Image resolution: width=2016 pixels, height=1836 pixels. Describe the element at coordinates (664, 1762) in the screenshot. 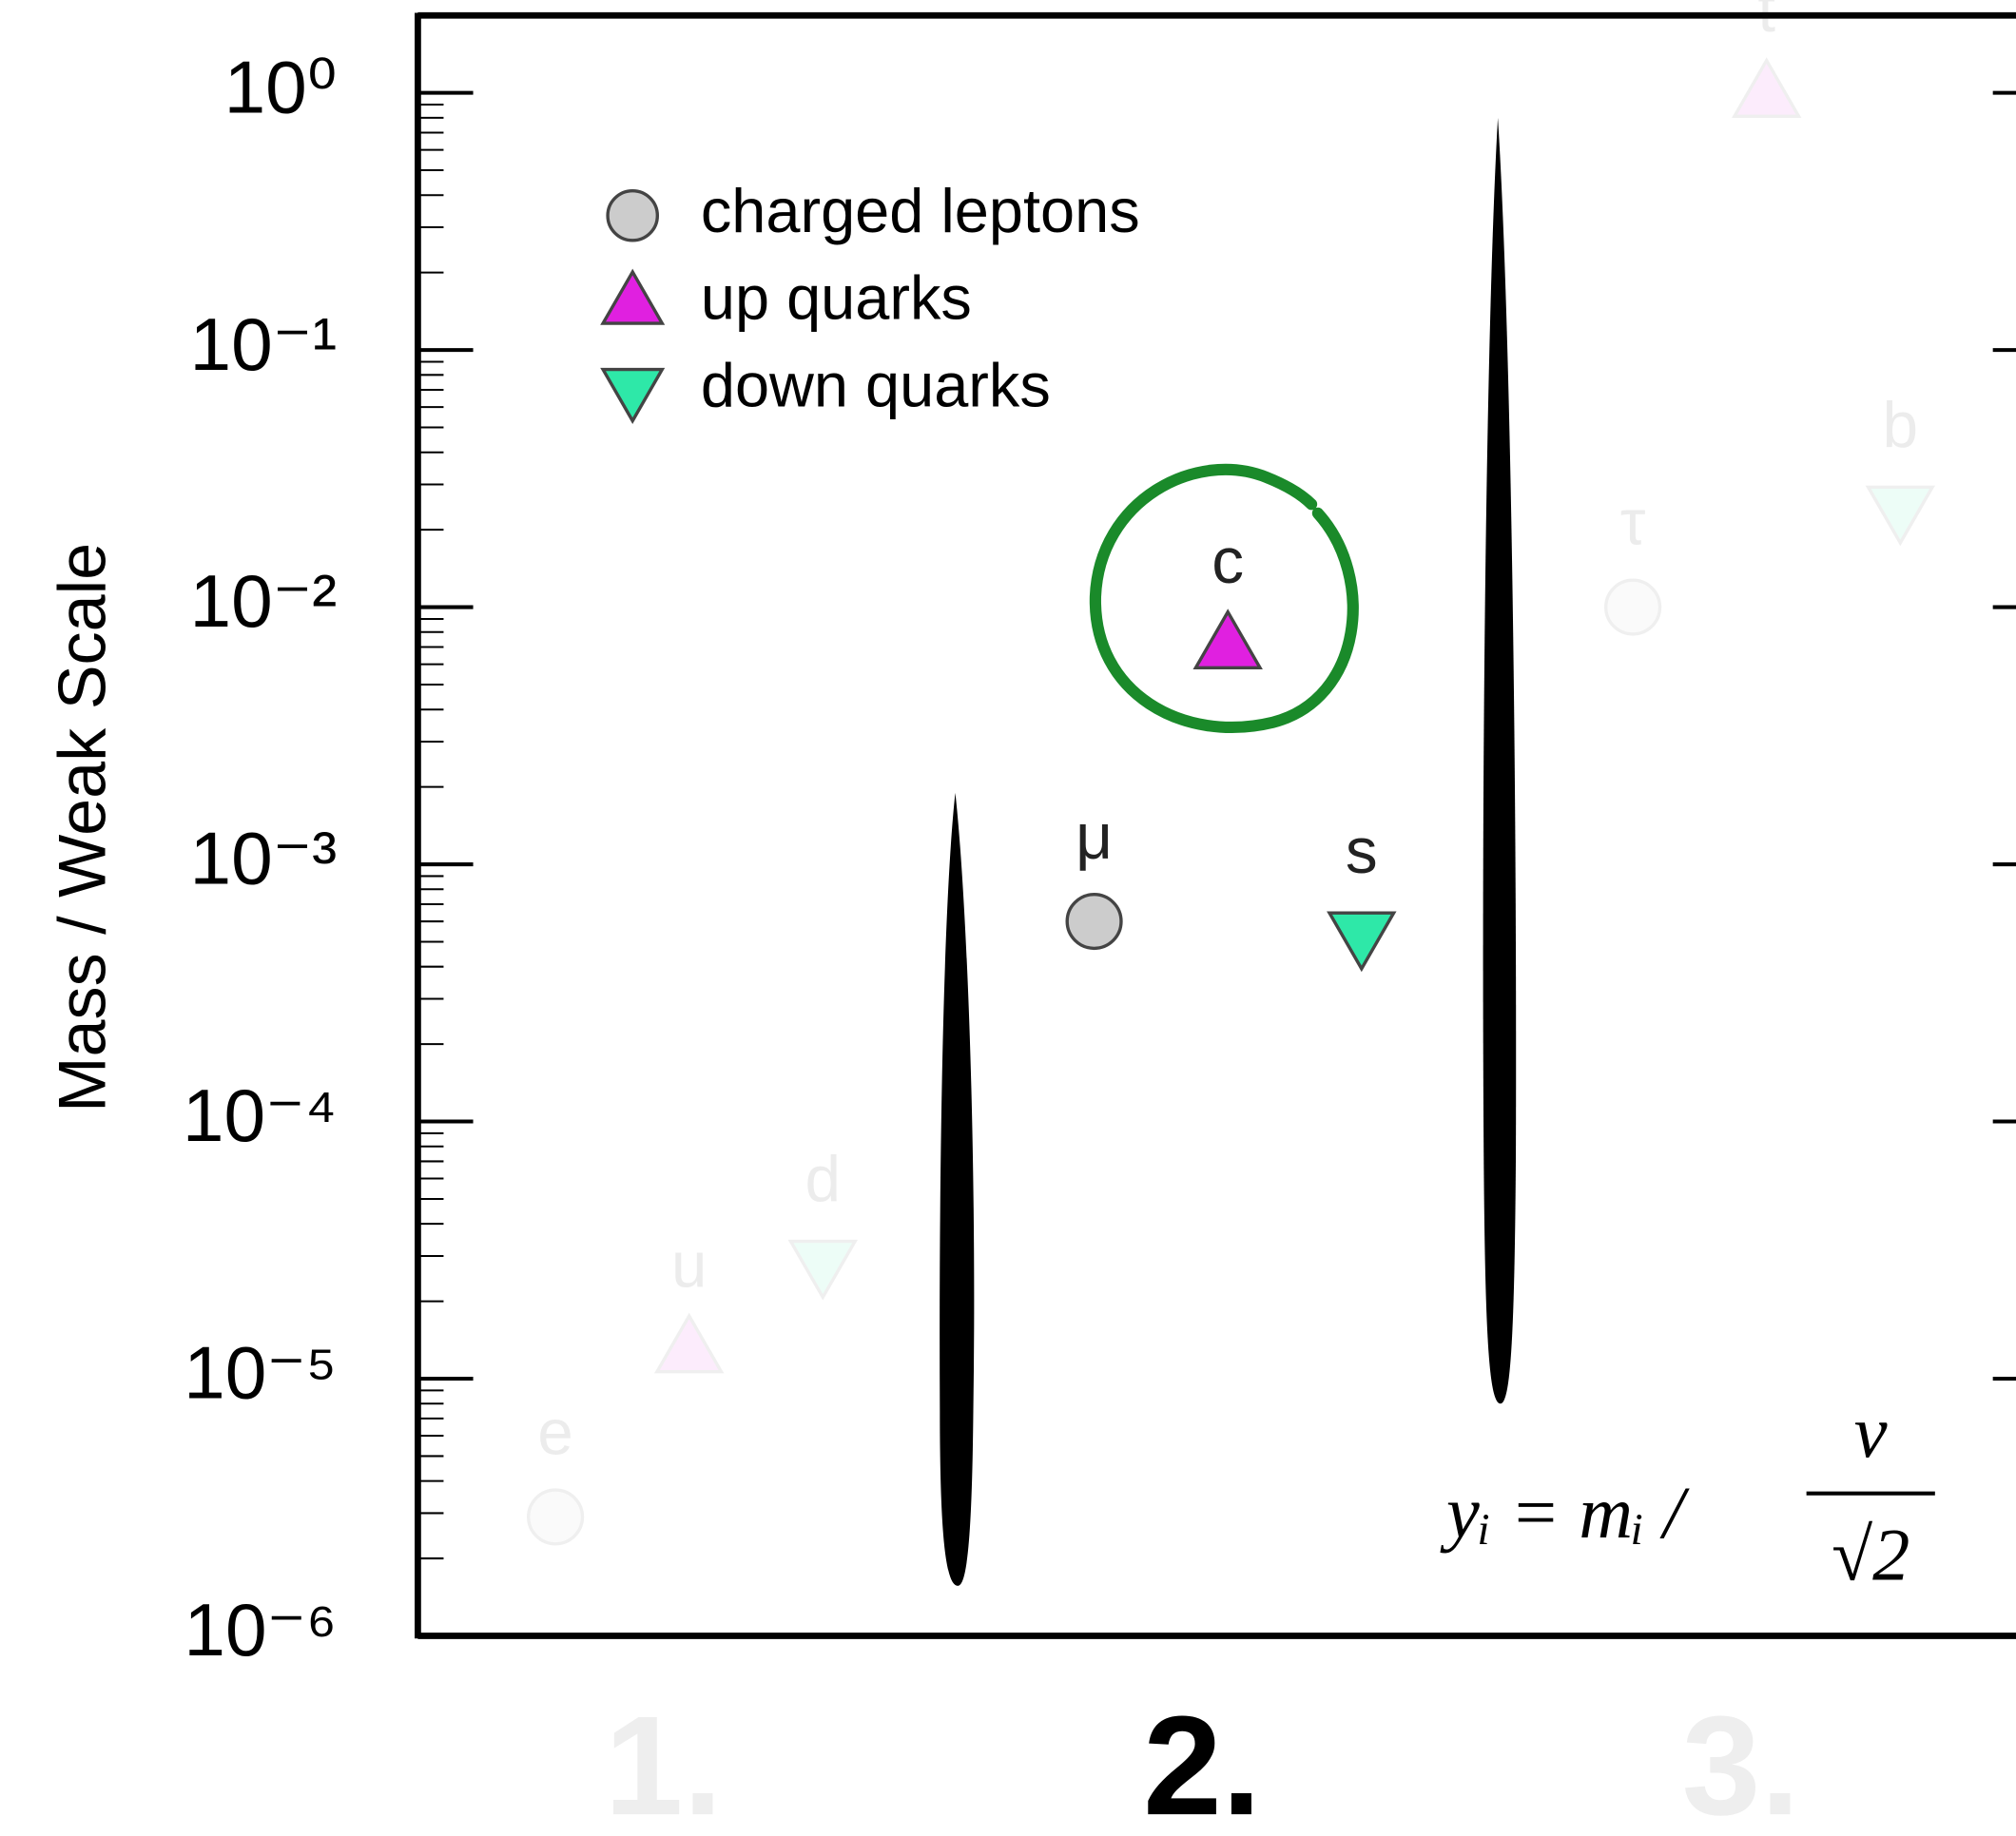

I see `x-category-label: 1.` at that location.